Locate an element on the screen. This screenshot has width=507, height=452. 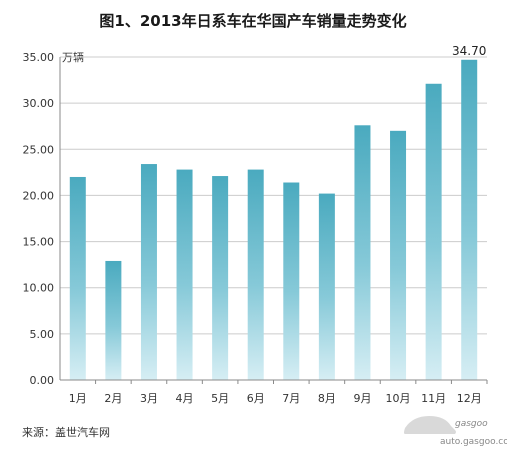
watermark-url: auto.gasgoo.com is located at coordinates (473, 442).